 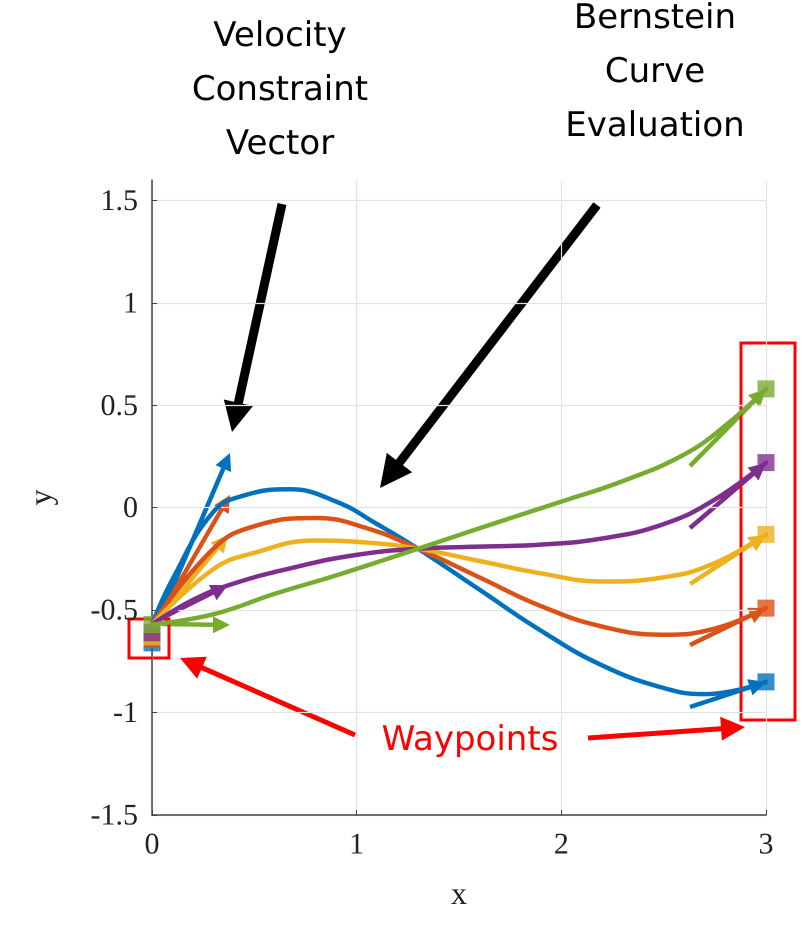 I want to click on y-axis-title: y, so click(x=40, y=498).